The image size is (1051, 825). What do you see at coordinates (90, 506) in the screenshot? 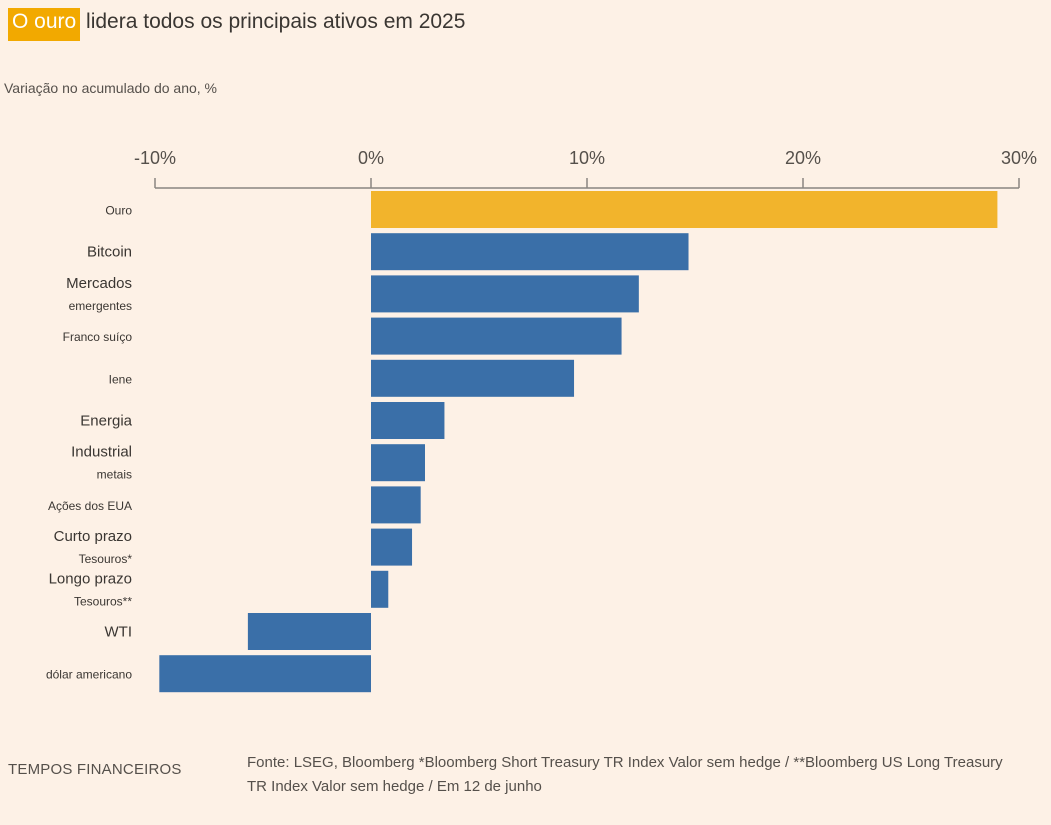
I see `category-label: Ações dos EUA` at bounding box center [90, 506].